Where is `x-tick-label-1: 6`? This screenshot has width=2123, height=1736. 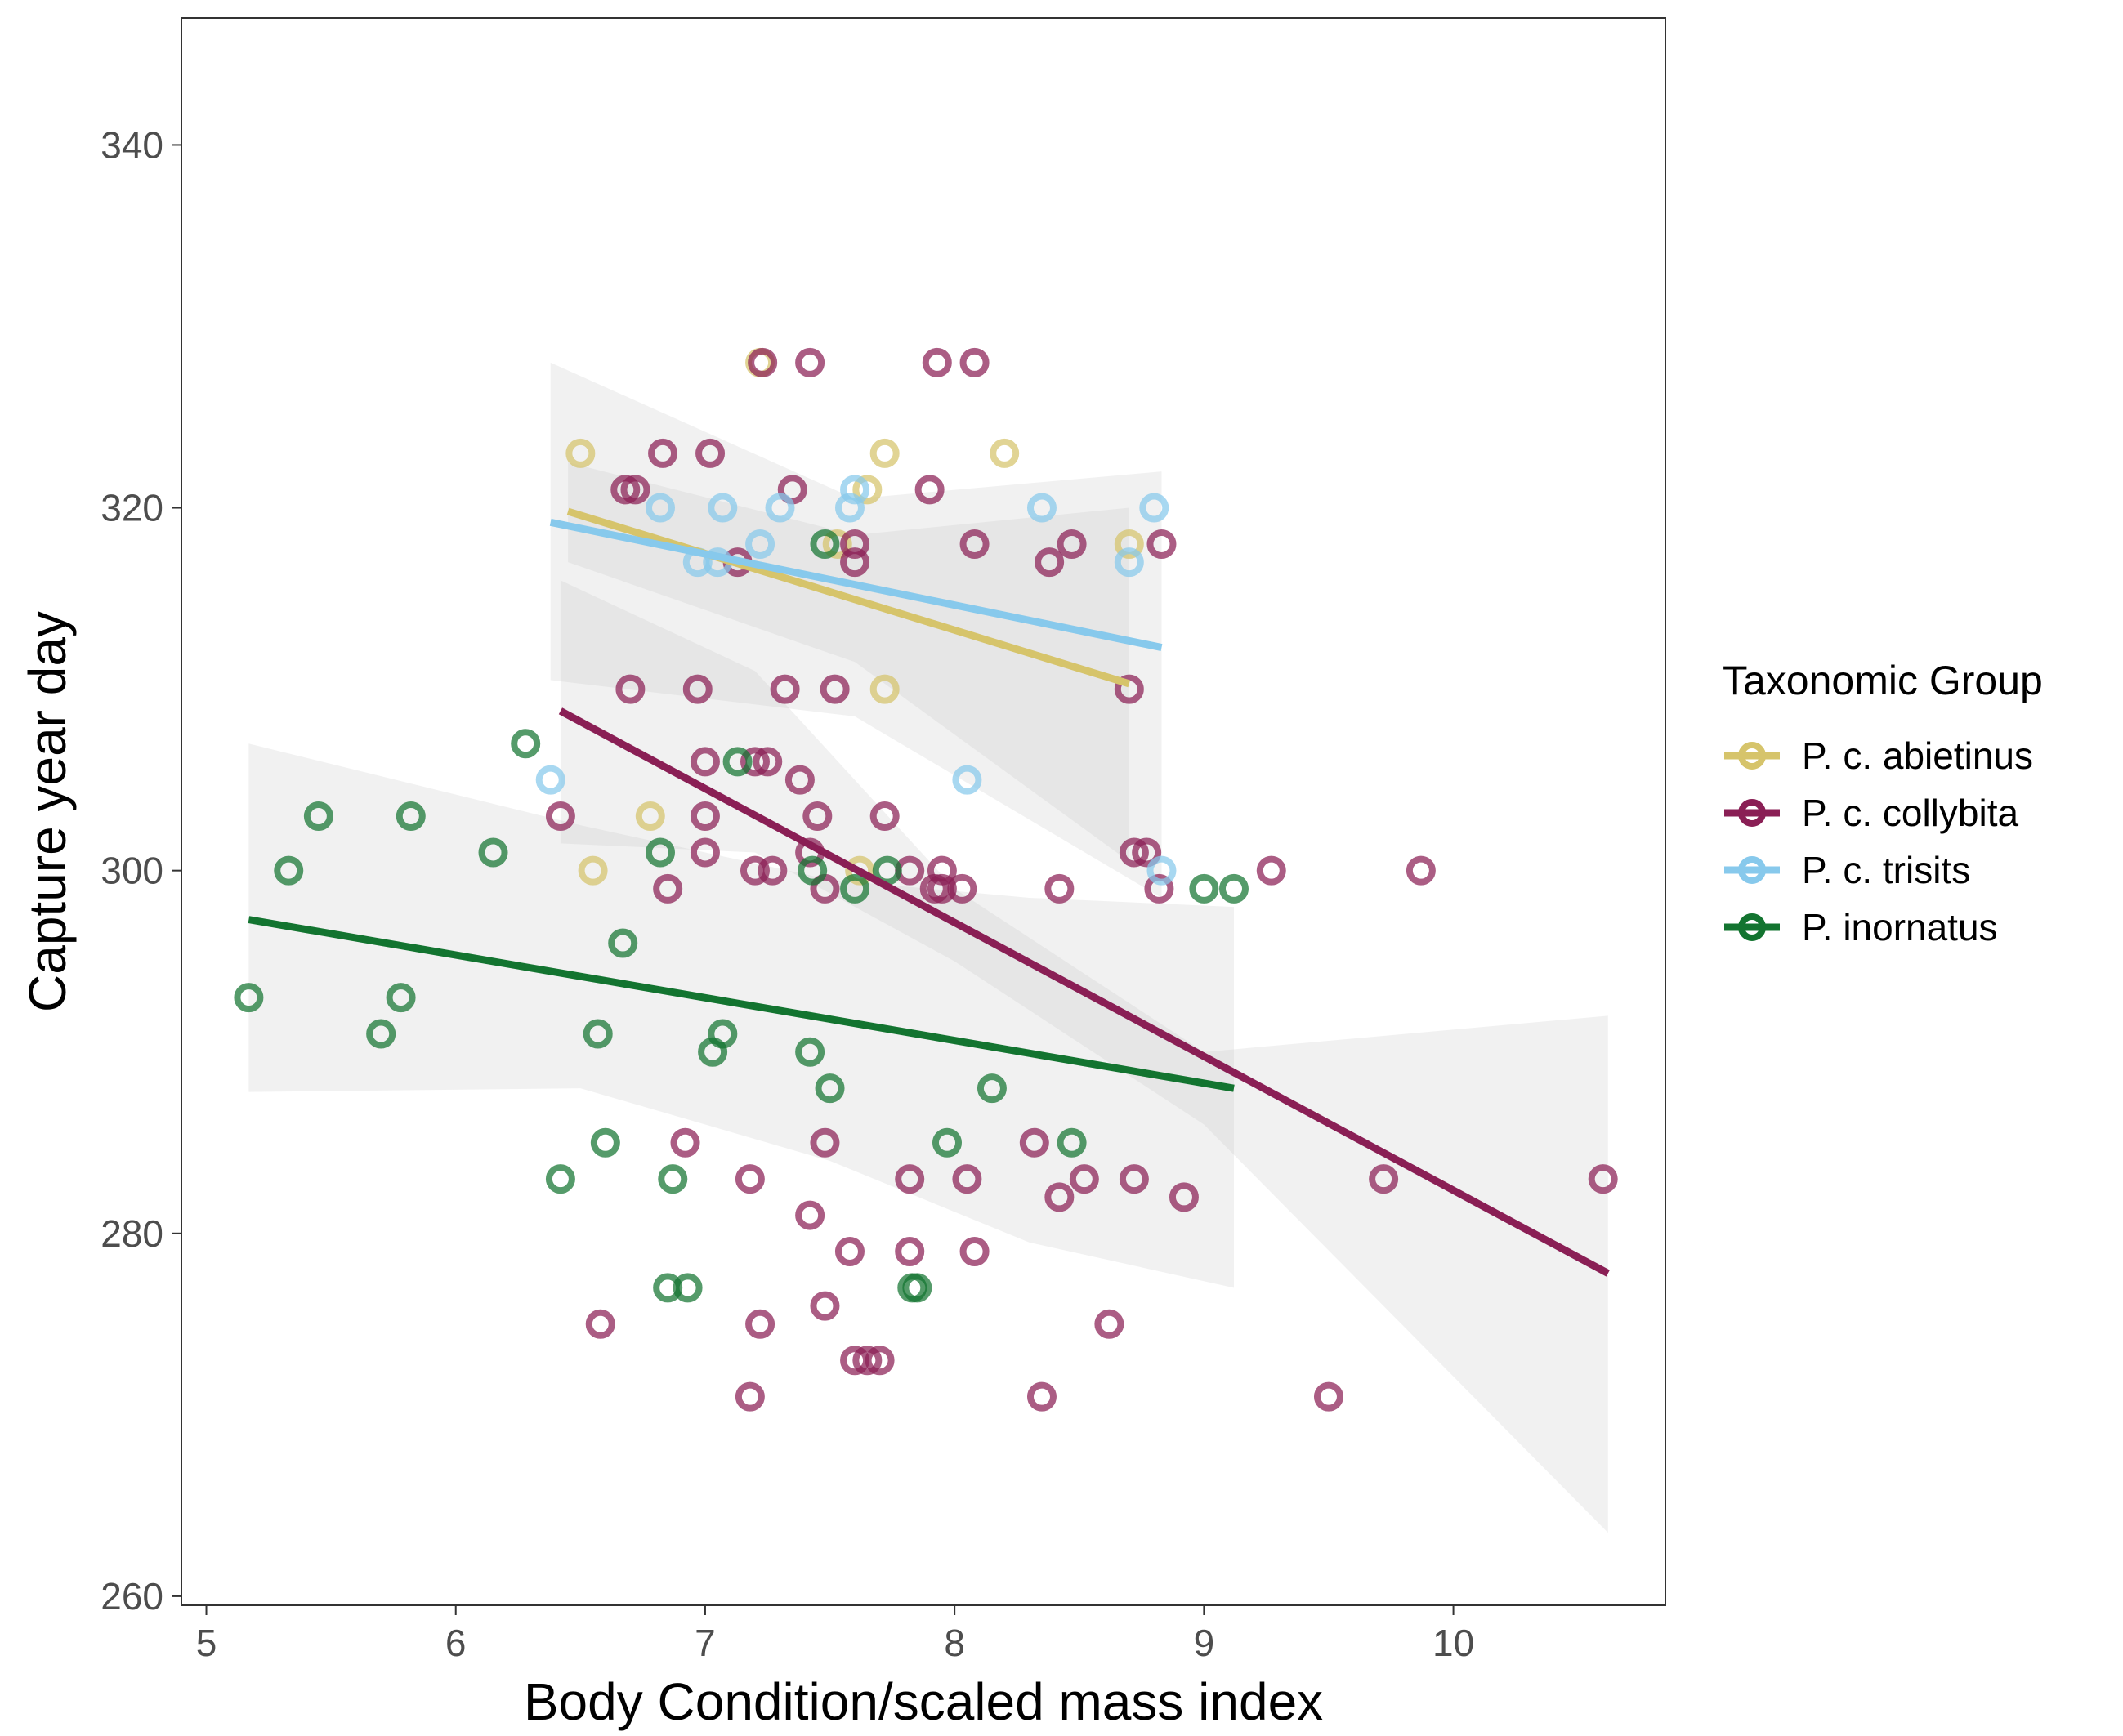
x-tick-label-1: 6 is located at coordinates (456, 1643).